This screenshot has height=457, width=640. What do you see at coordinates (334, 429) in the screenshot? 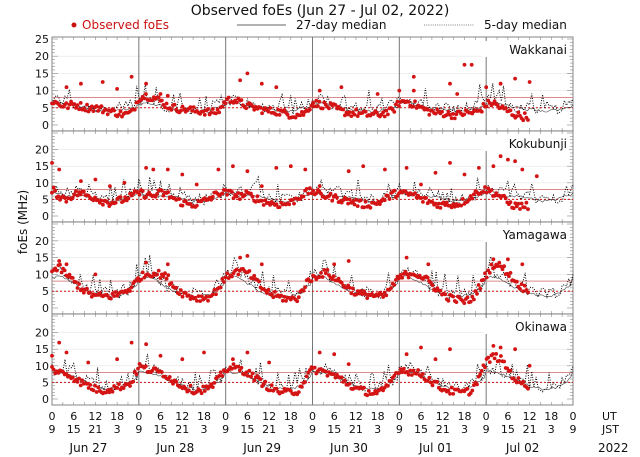
I see `x-tick-label-jst: 15` at bounding box center [334, 429].